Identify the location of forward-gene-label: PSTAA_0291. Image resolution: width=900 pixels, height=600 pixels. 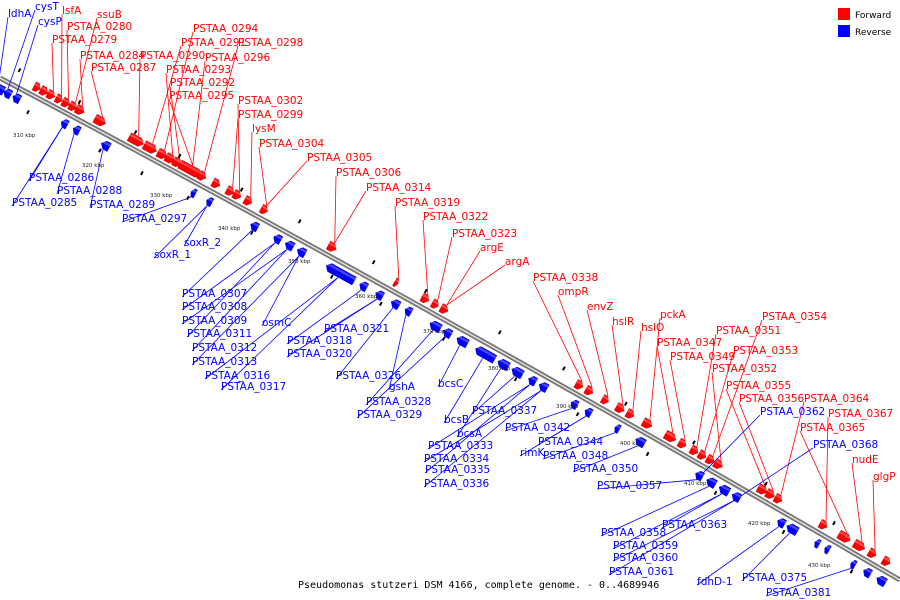
(213, 43).